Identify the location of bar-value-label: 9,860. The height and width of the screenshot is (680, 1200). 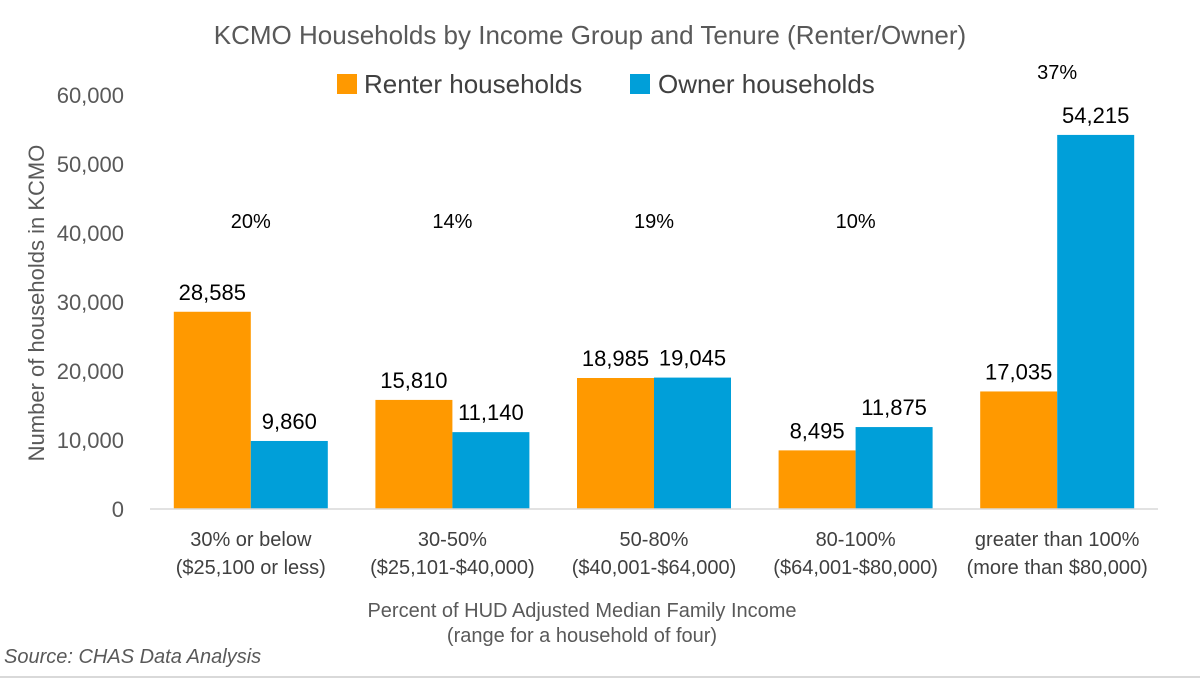
(289, 421).